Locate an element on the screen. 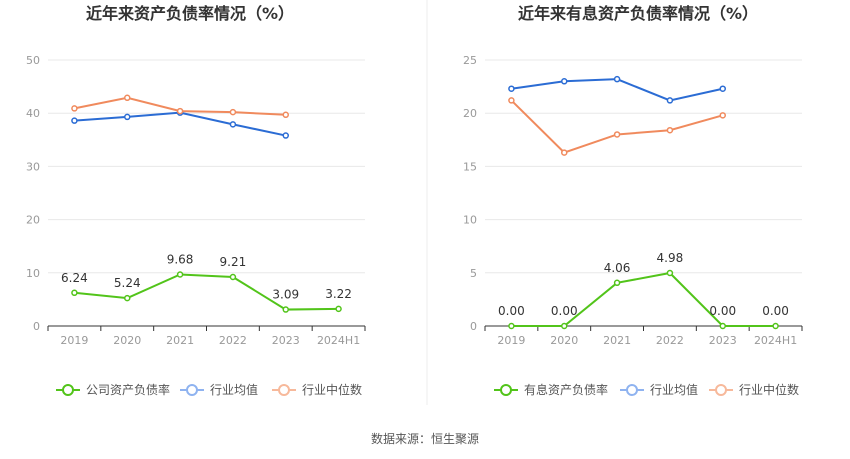 The height and width of the screenshot is (459, 850). legend-item-company: 有息资产负债率 is located at coordinates (551, 389).